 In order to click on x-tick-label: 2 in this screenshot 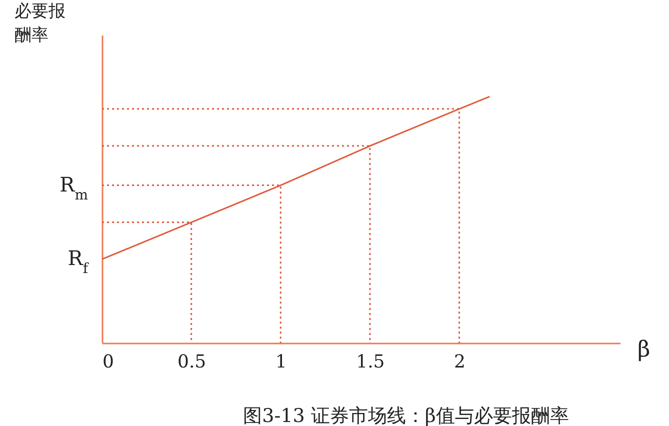, I will do `click(460, 362)`.